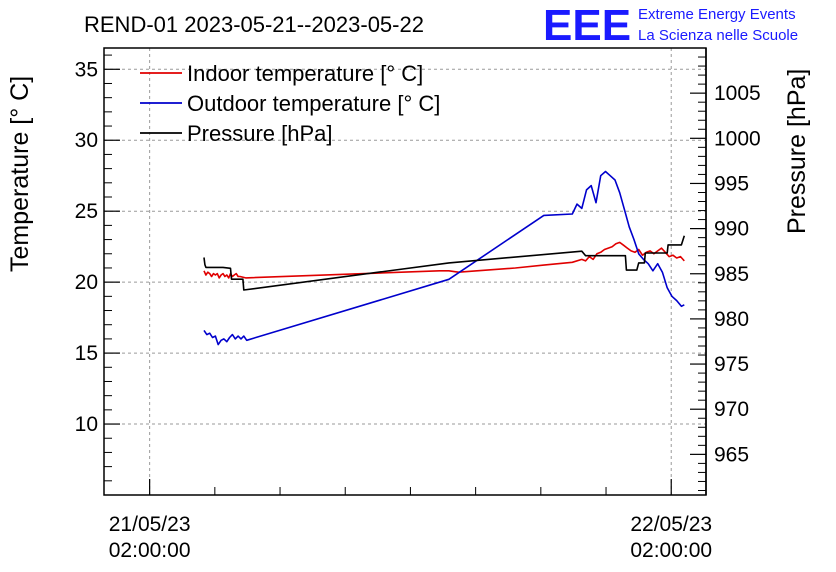 The height and width of the screenshot is (572, 836). I want to click on logo-caption-line1: Extreme Energy Events, so click(717, 14).